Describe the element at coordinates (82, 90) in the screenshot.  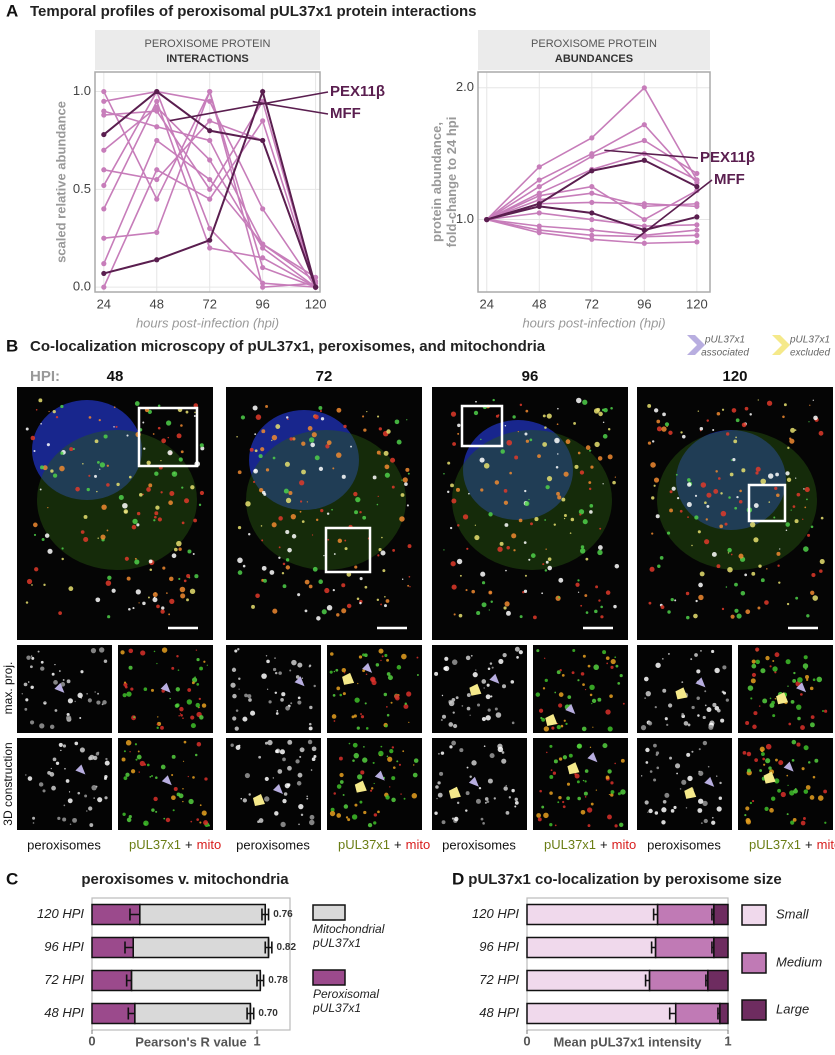
I see `y-tick-label: 1.0` at that location.